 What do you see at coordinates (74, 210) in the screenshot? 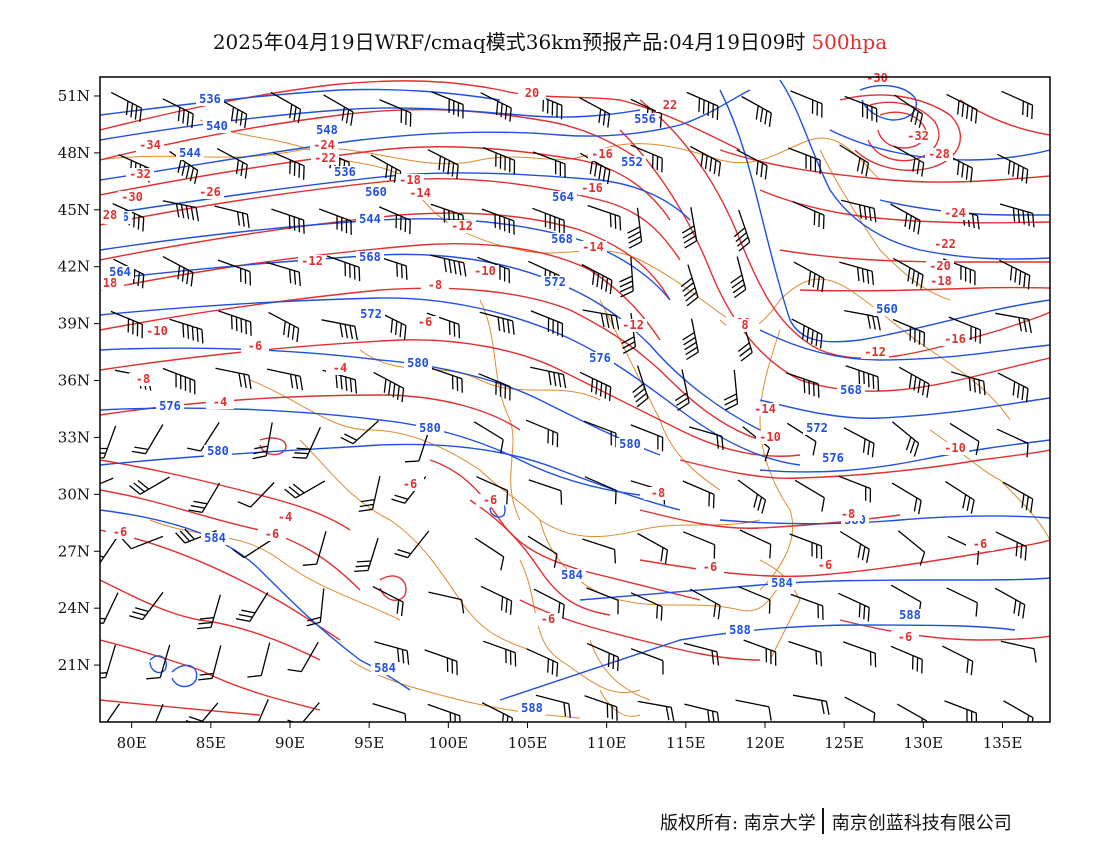
I see `y-tick-label: 45N` at bounding box center [74, 210].